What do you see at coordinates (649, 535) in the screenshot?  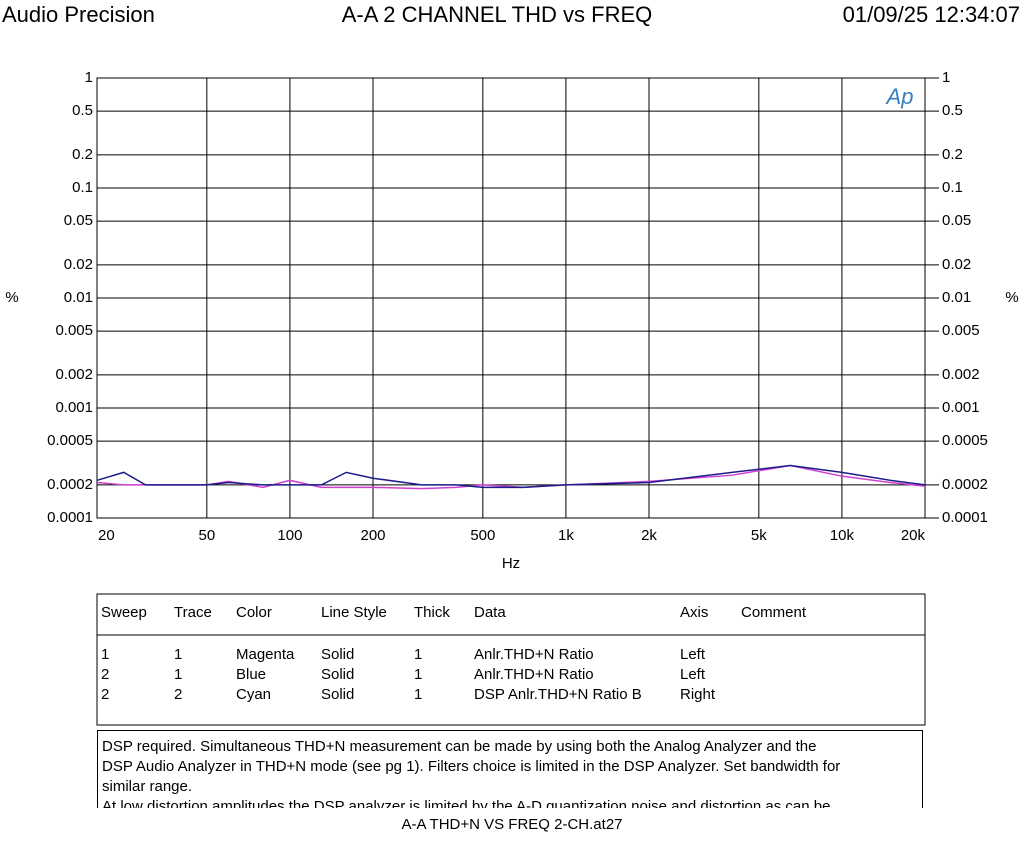 I see `x-tick-label: 2k` at bounding box center [649, 535].